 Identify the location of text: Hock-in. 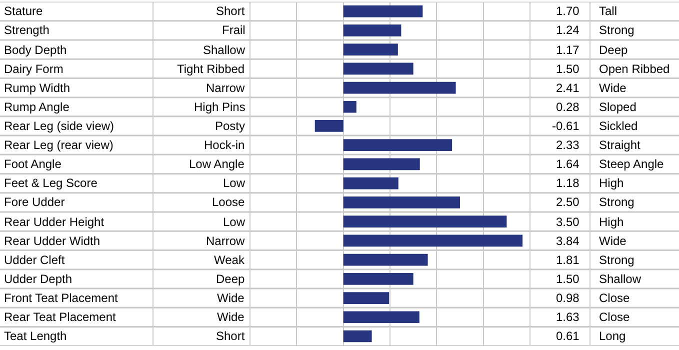
(224, 145).